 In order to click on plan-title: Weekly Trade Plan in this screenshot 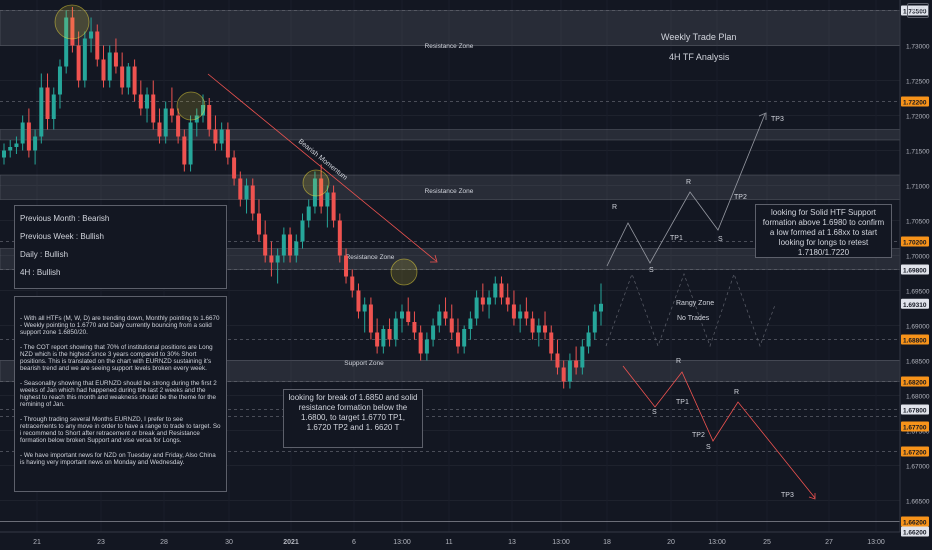, I will do `click(699, 37)`.